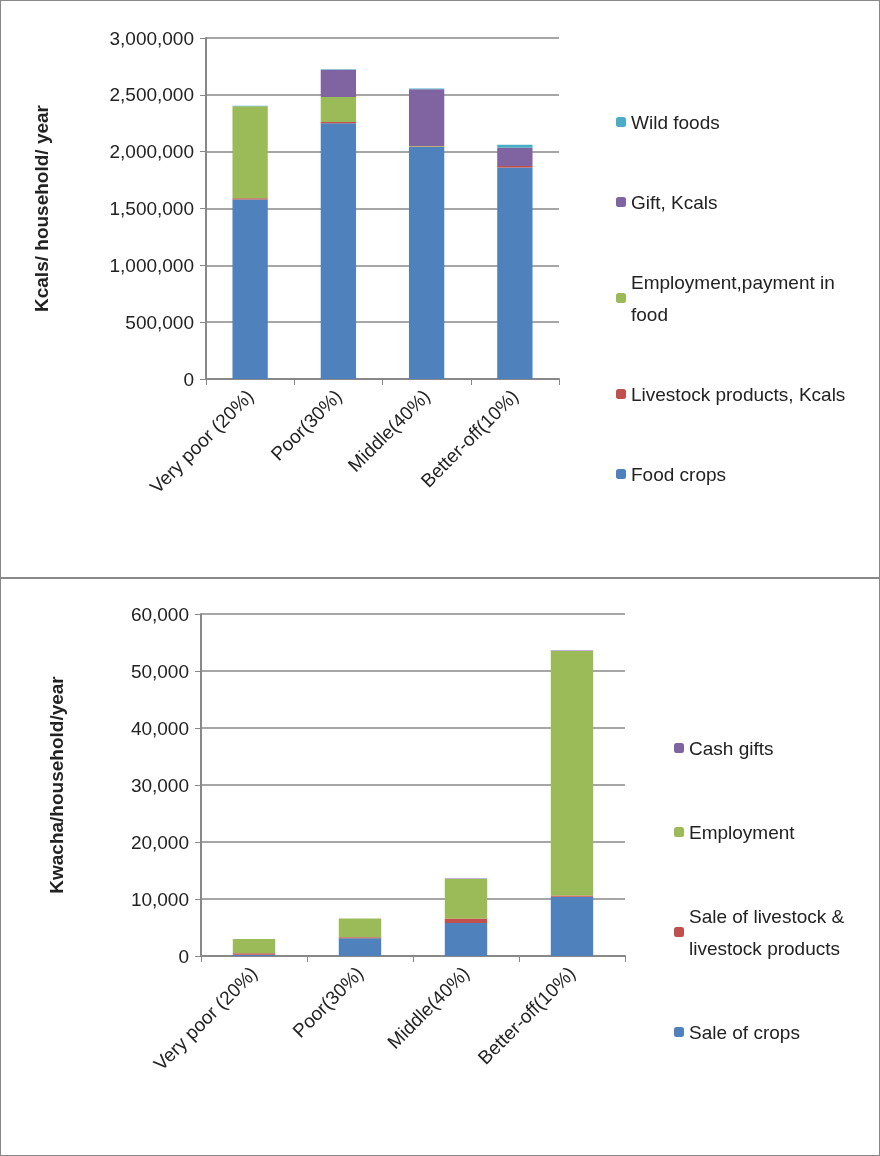 Image resolution: width=880 pixels, height=1156 pixels. Describe the element at coordinates (675, 122) in the screenshot. I see `legend-label: Wild foods` at that location.